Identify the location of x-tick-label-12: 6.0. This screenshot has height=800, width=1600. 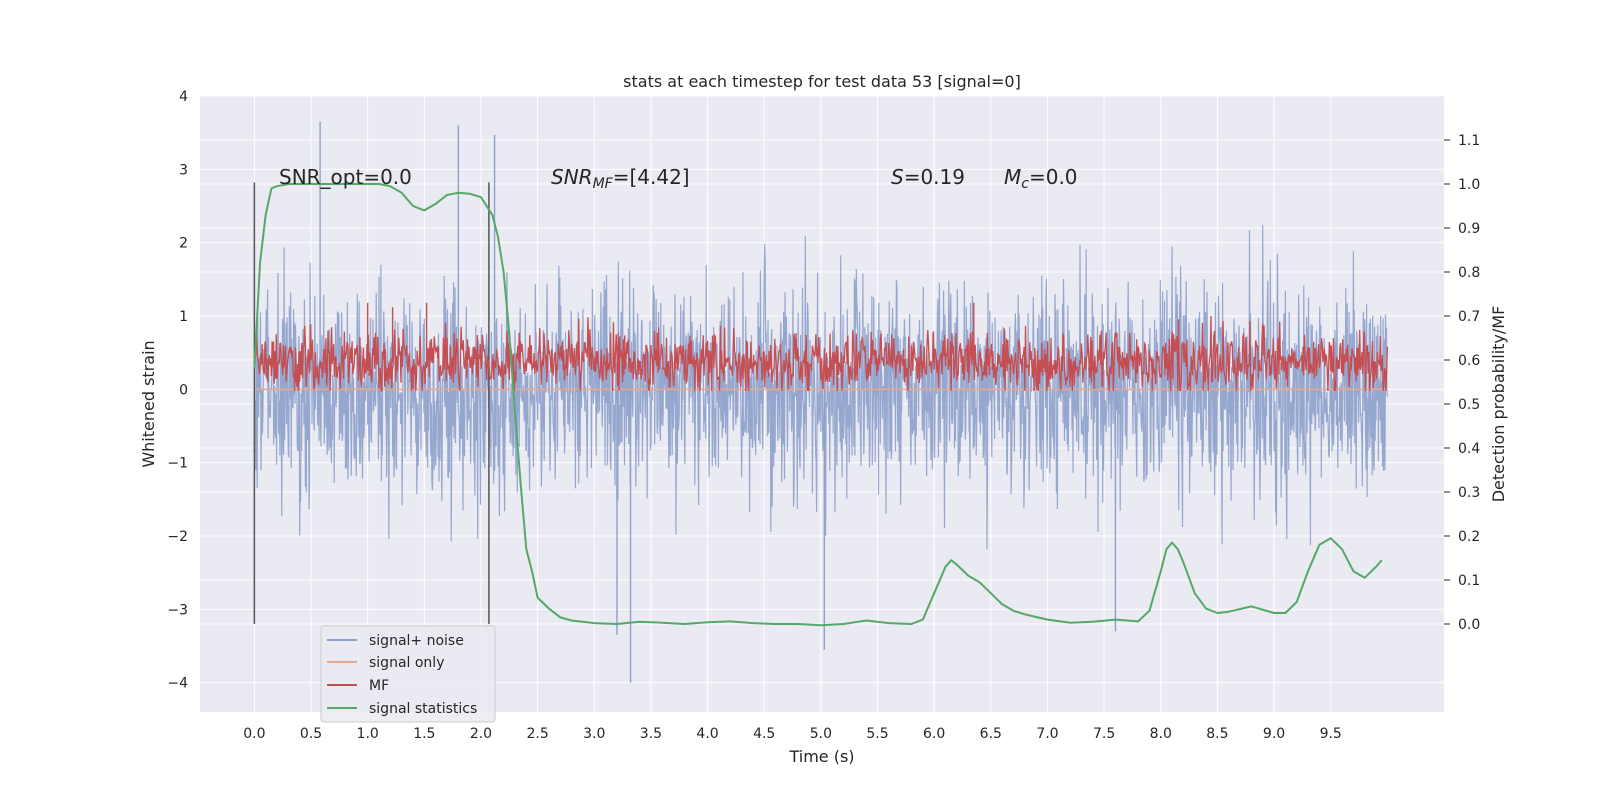
(934, 734).